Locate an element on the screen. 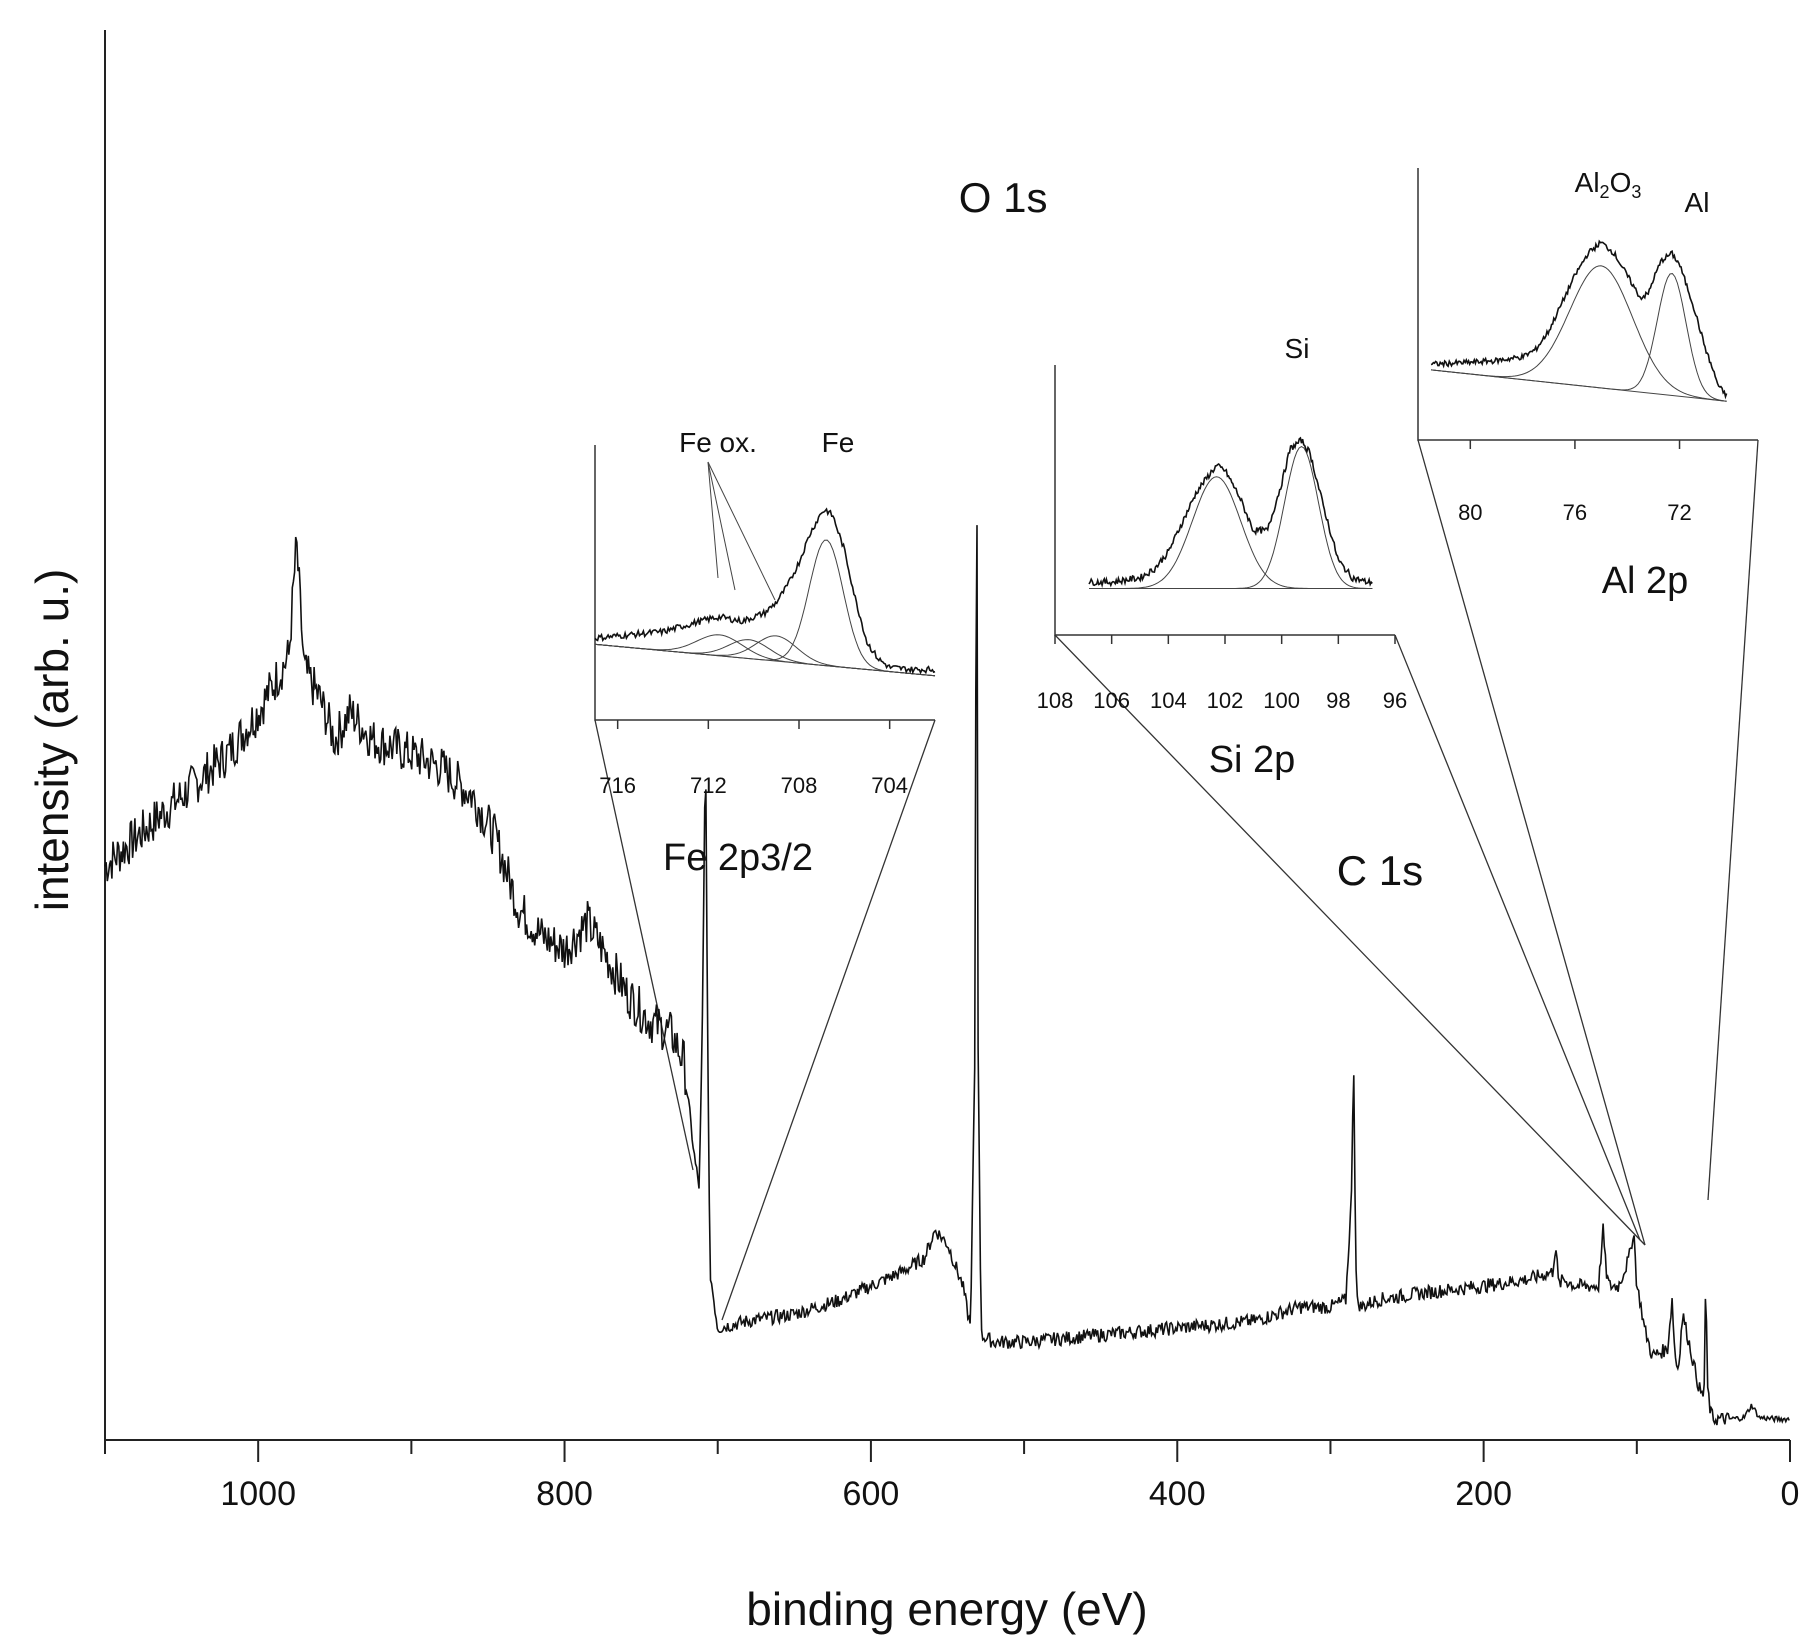 This screenshot has height=1652, width=1814. inset-al-2p: 80 76 72 Al2O3 Al Al 2p is located at coordinates (1587, 384).